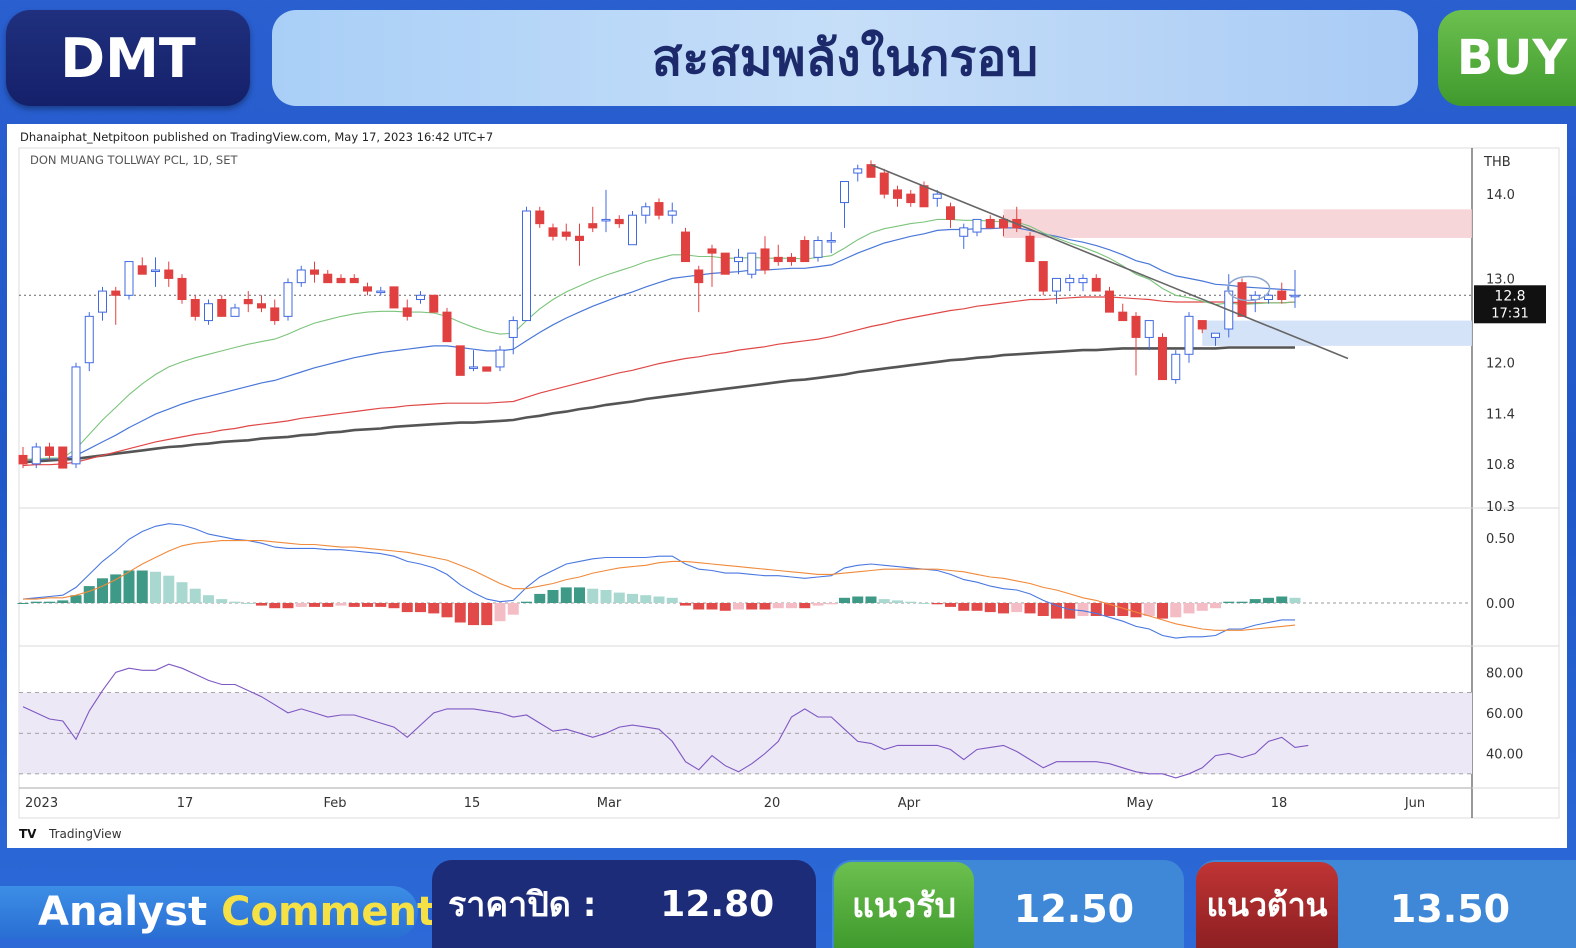 The image size is (1576, 948). What do you see at coordinates (1267, 905) in the screenshot?
I see `resistance-label: แนวต้าน` at bounding box center [1267, 905].